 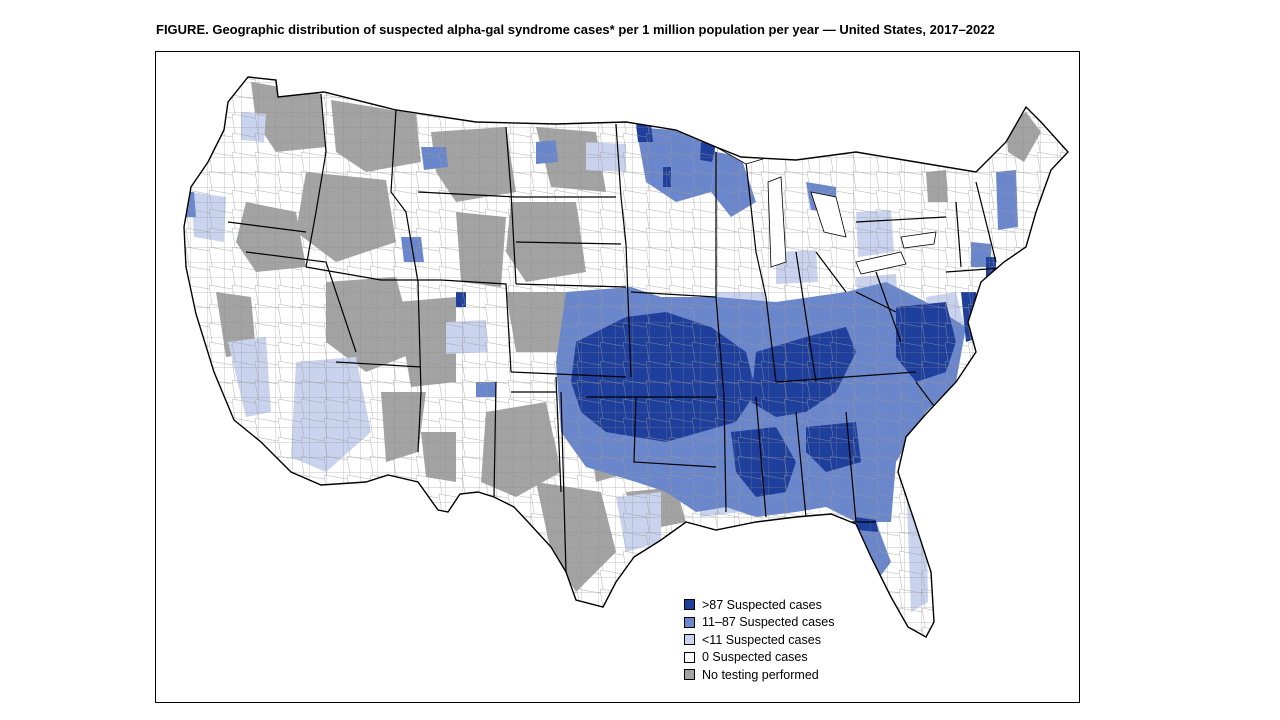 I want to click on legend-item-none: No testing performed, so click(x=794, y=675).